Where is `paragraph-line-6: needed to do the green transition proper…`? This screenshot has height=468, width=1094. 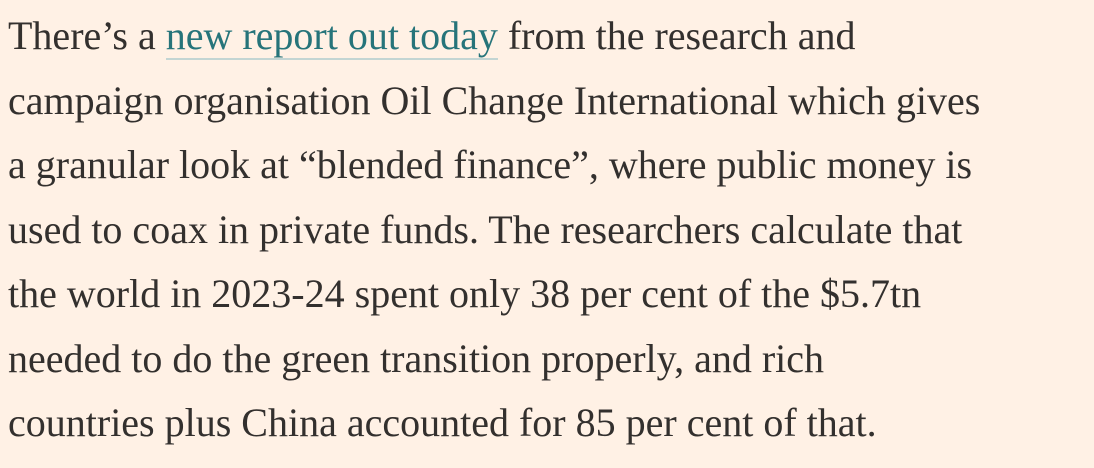 paragraph-line-6: needed to do the green transition proper… is located at coordinates (416, 358).